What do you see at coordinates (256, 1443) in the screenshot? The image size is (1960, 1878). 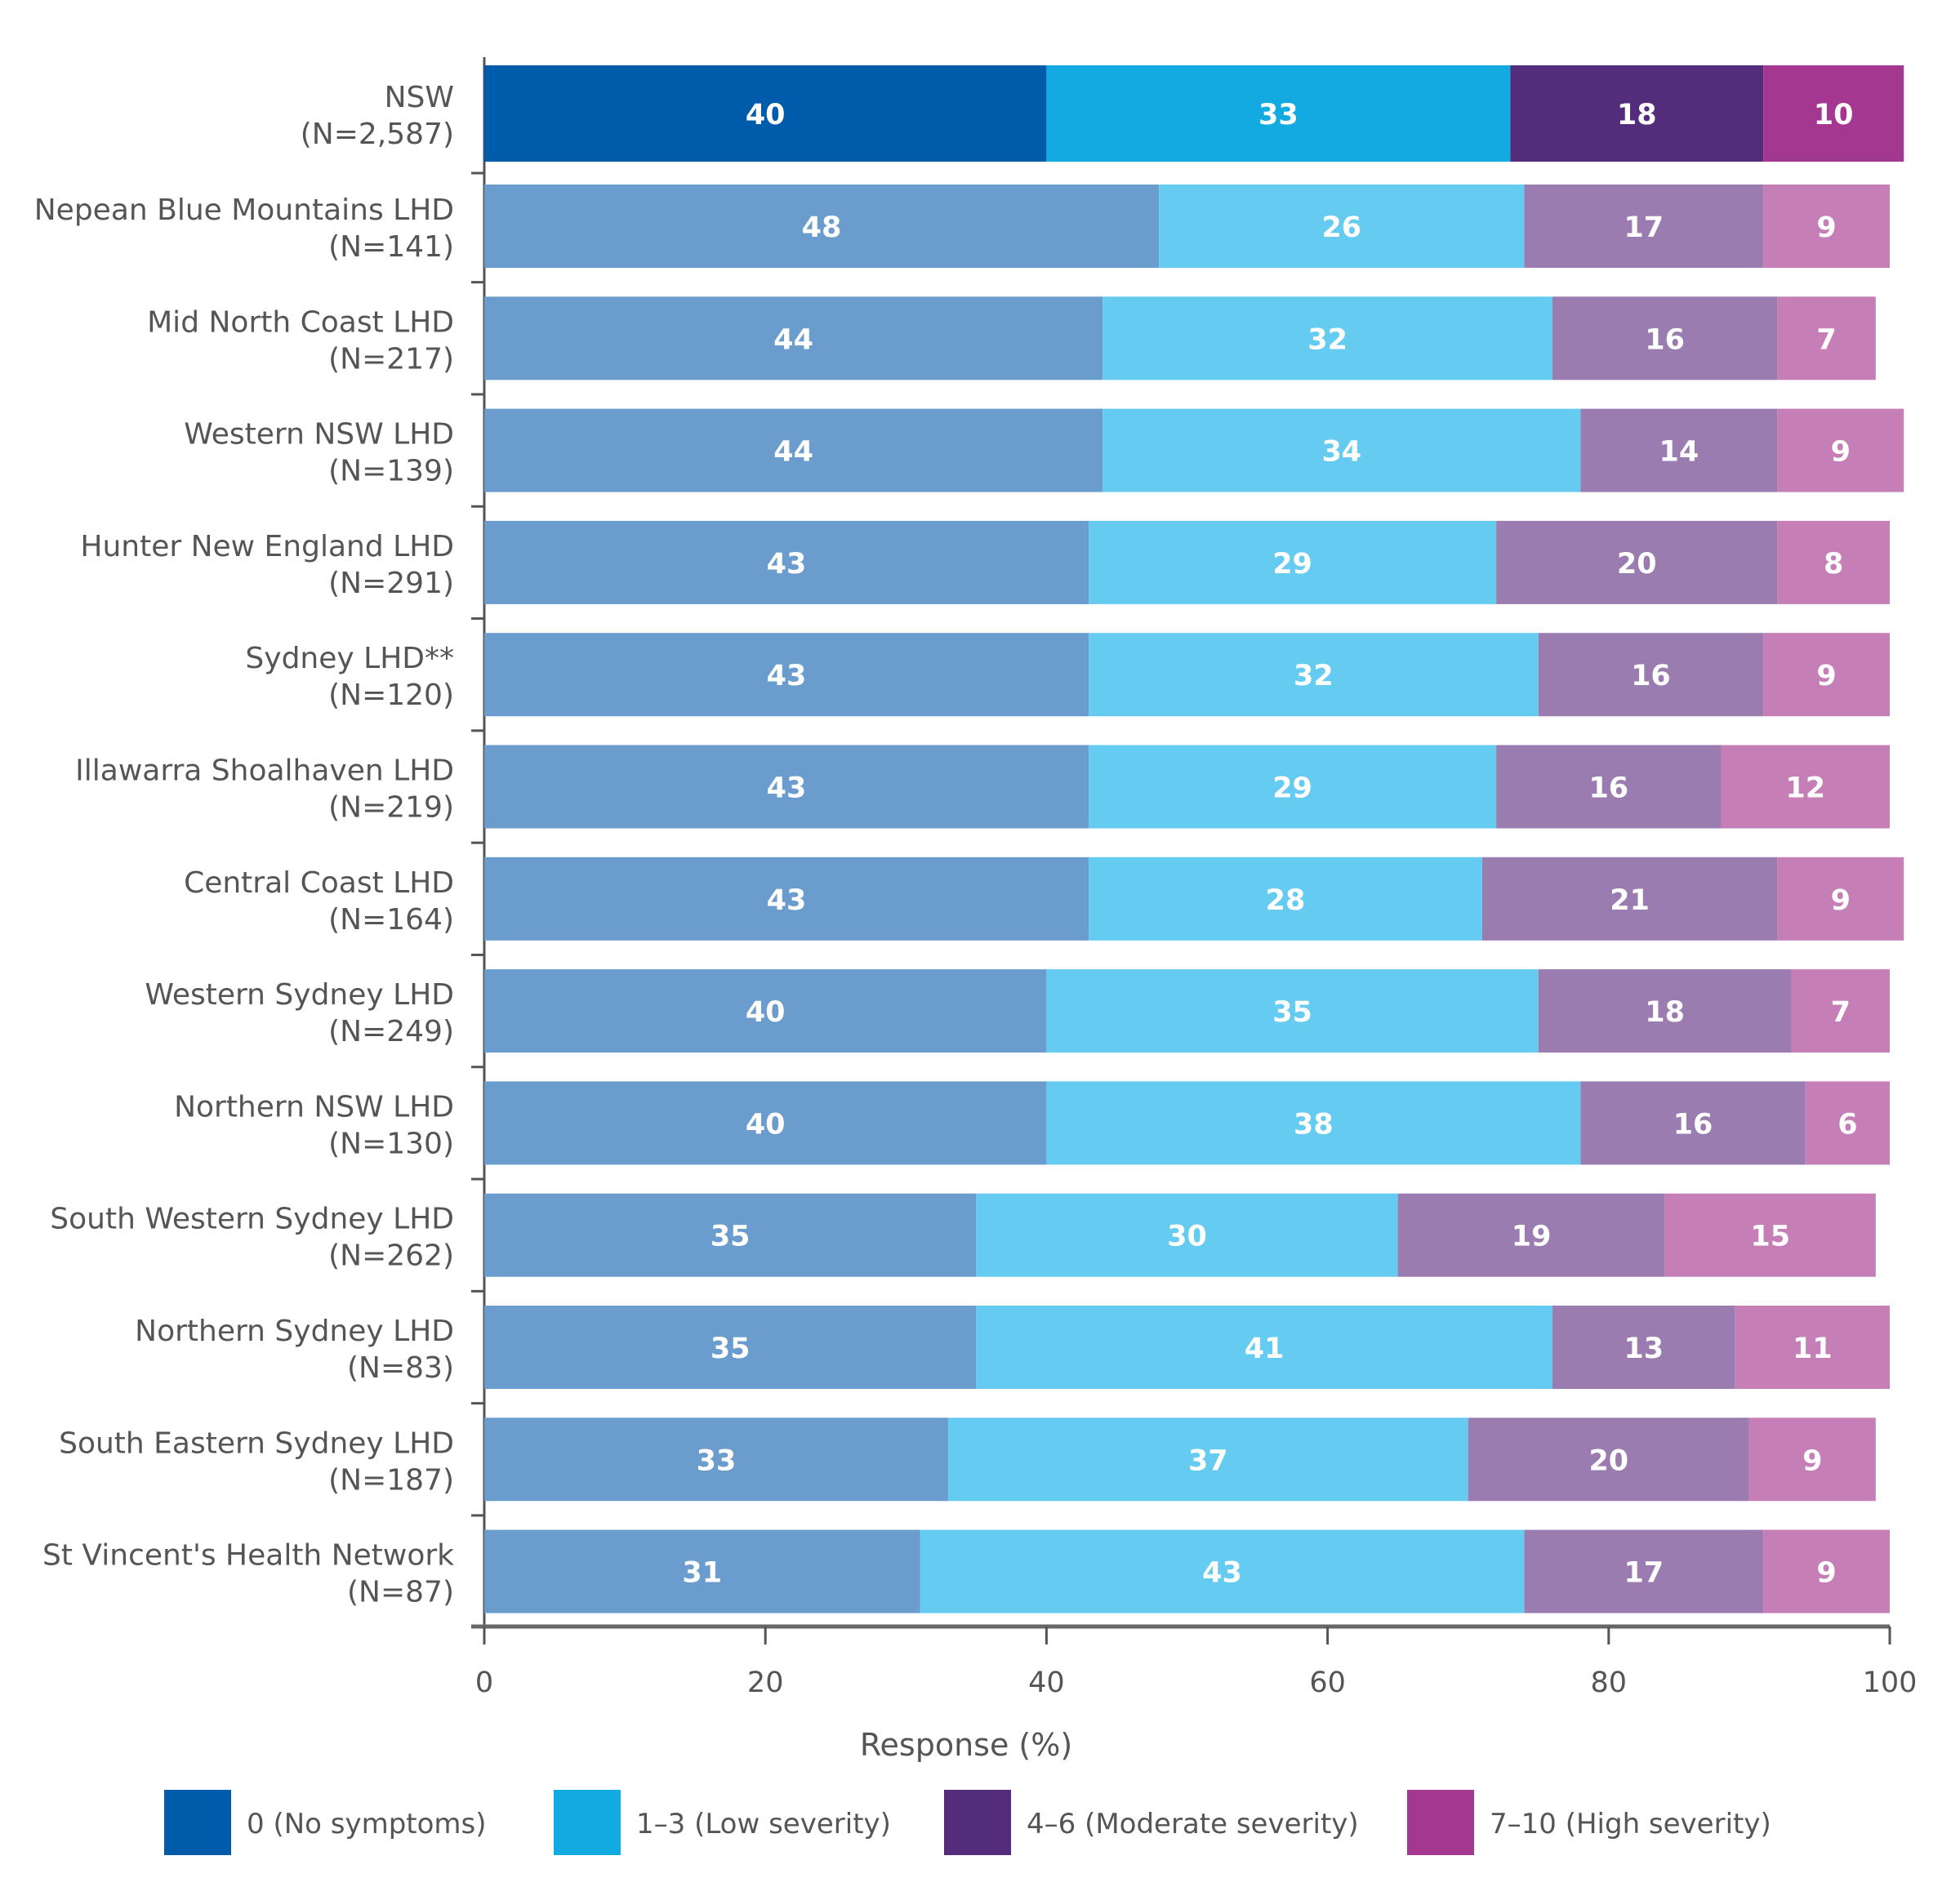 I see `category-label: South Eastern Sydney LHD` at bounding box center [256, 1443].